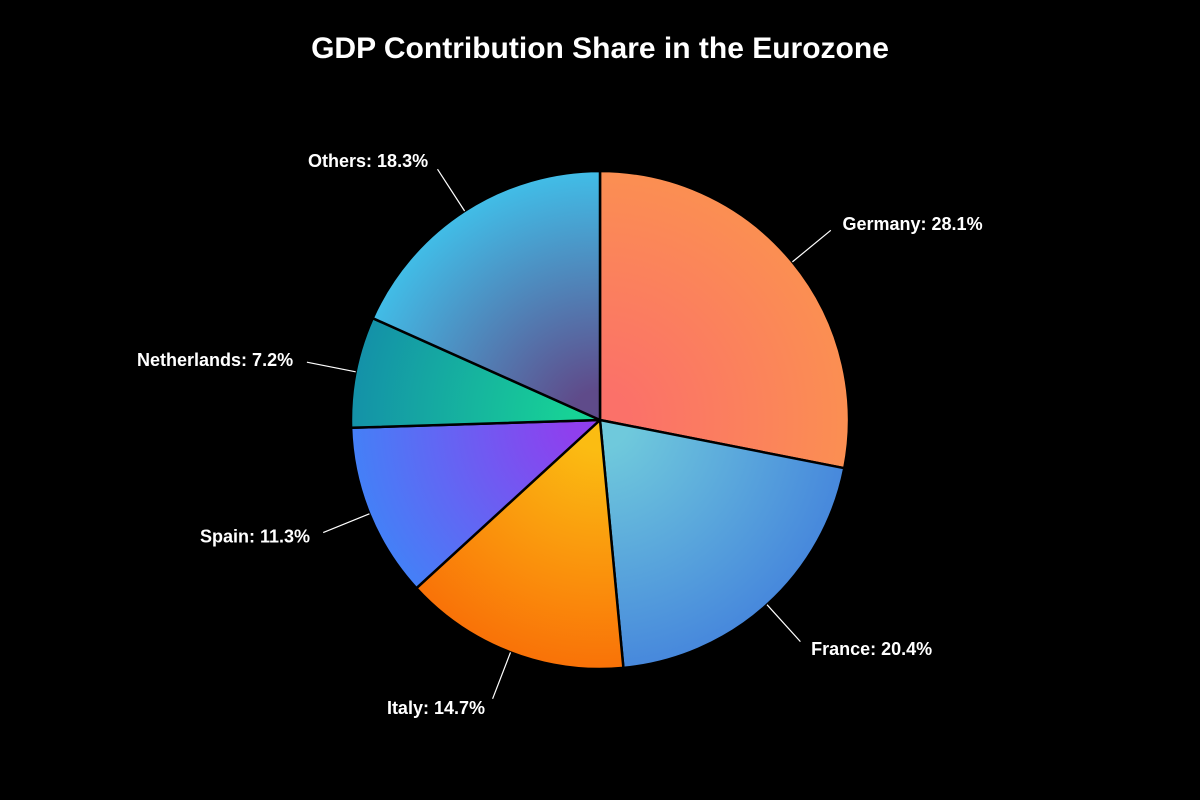  I want to click on slice-label-netherlands: Netherlands: 7.2%, so click(215, 360).